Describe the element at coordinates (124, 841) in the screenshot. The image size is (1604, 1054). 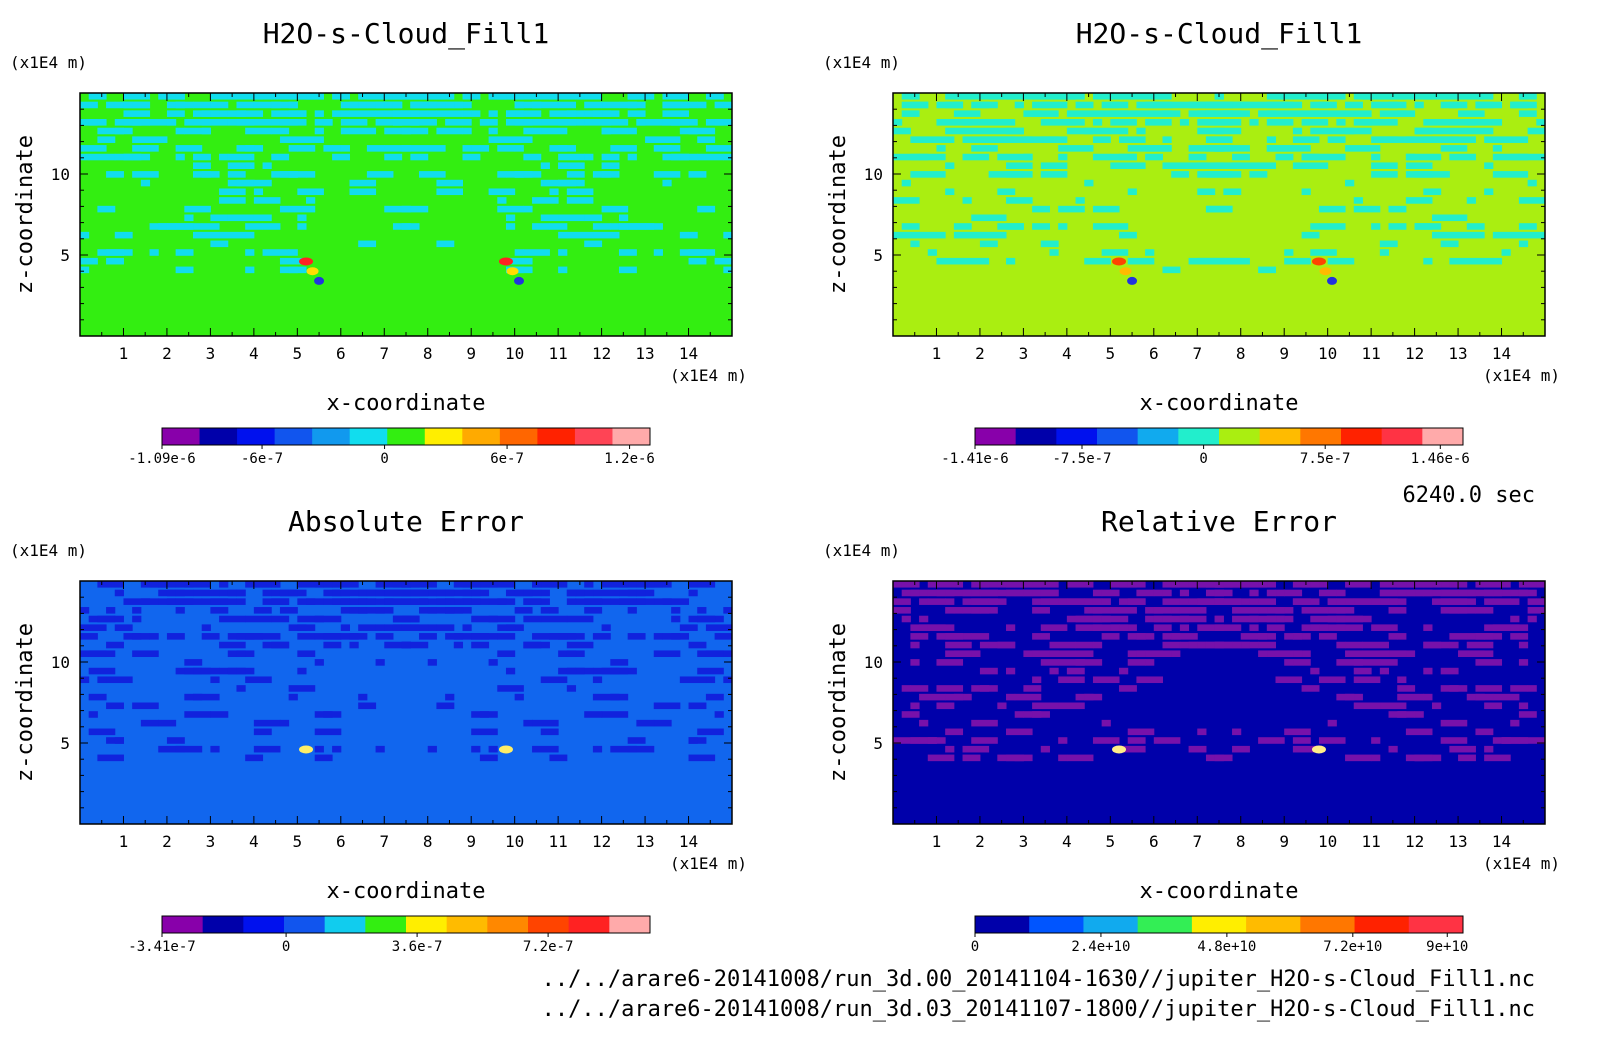
I see `x-tick-label: 1` at that location.